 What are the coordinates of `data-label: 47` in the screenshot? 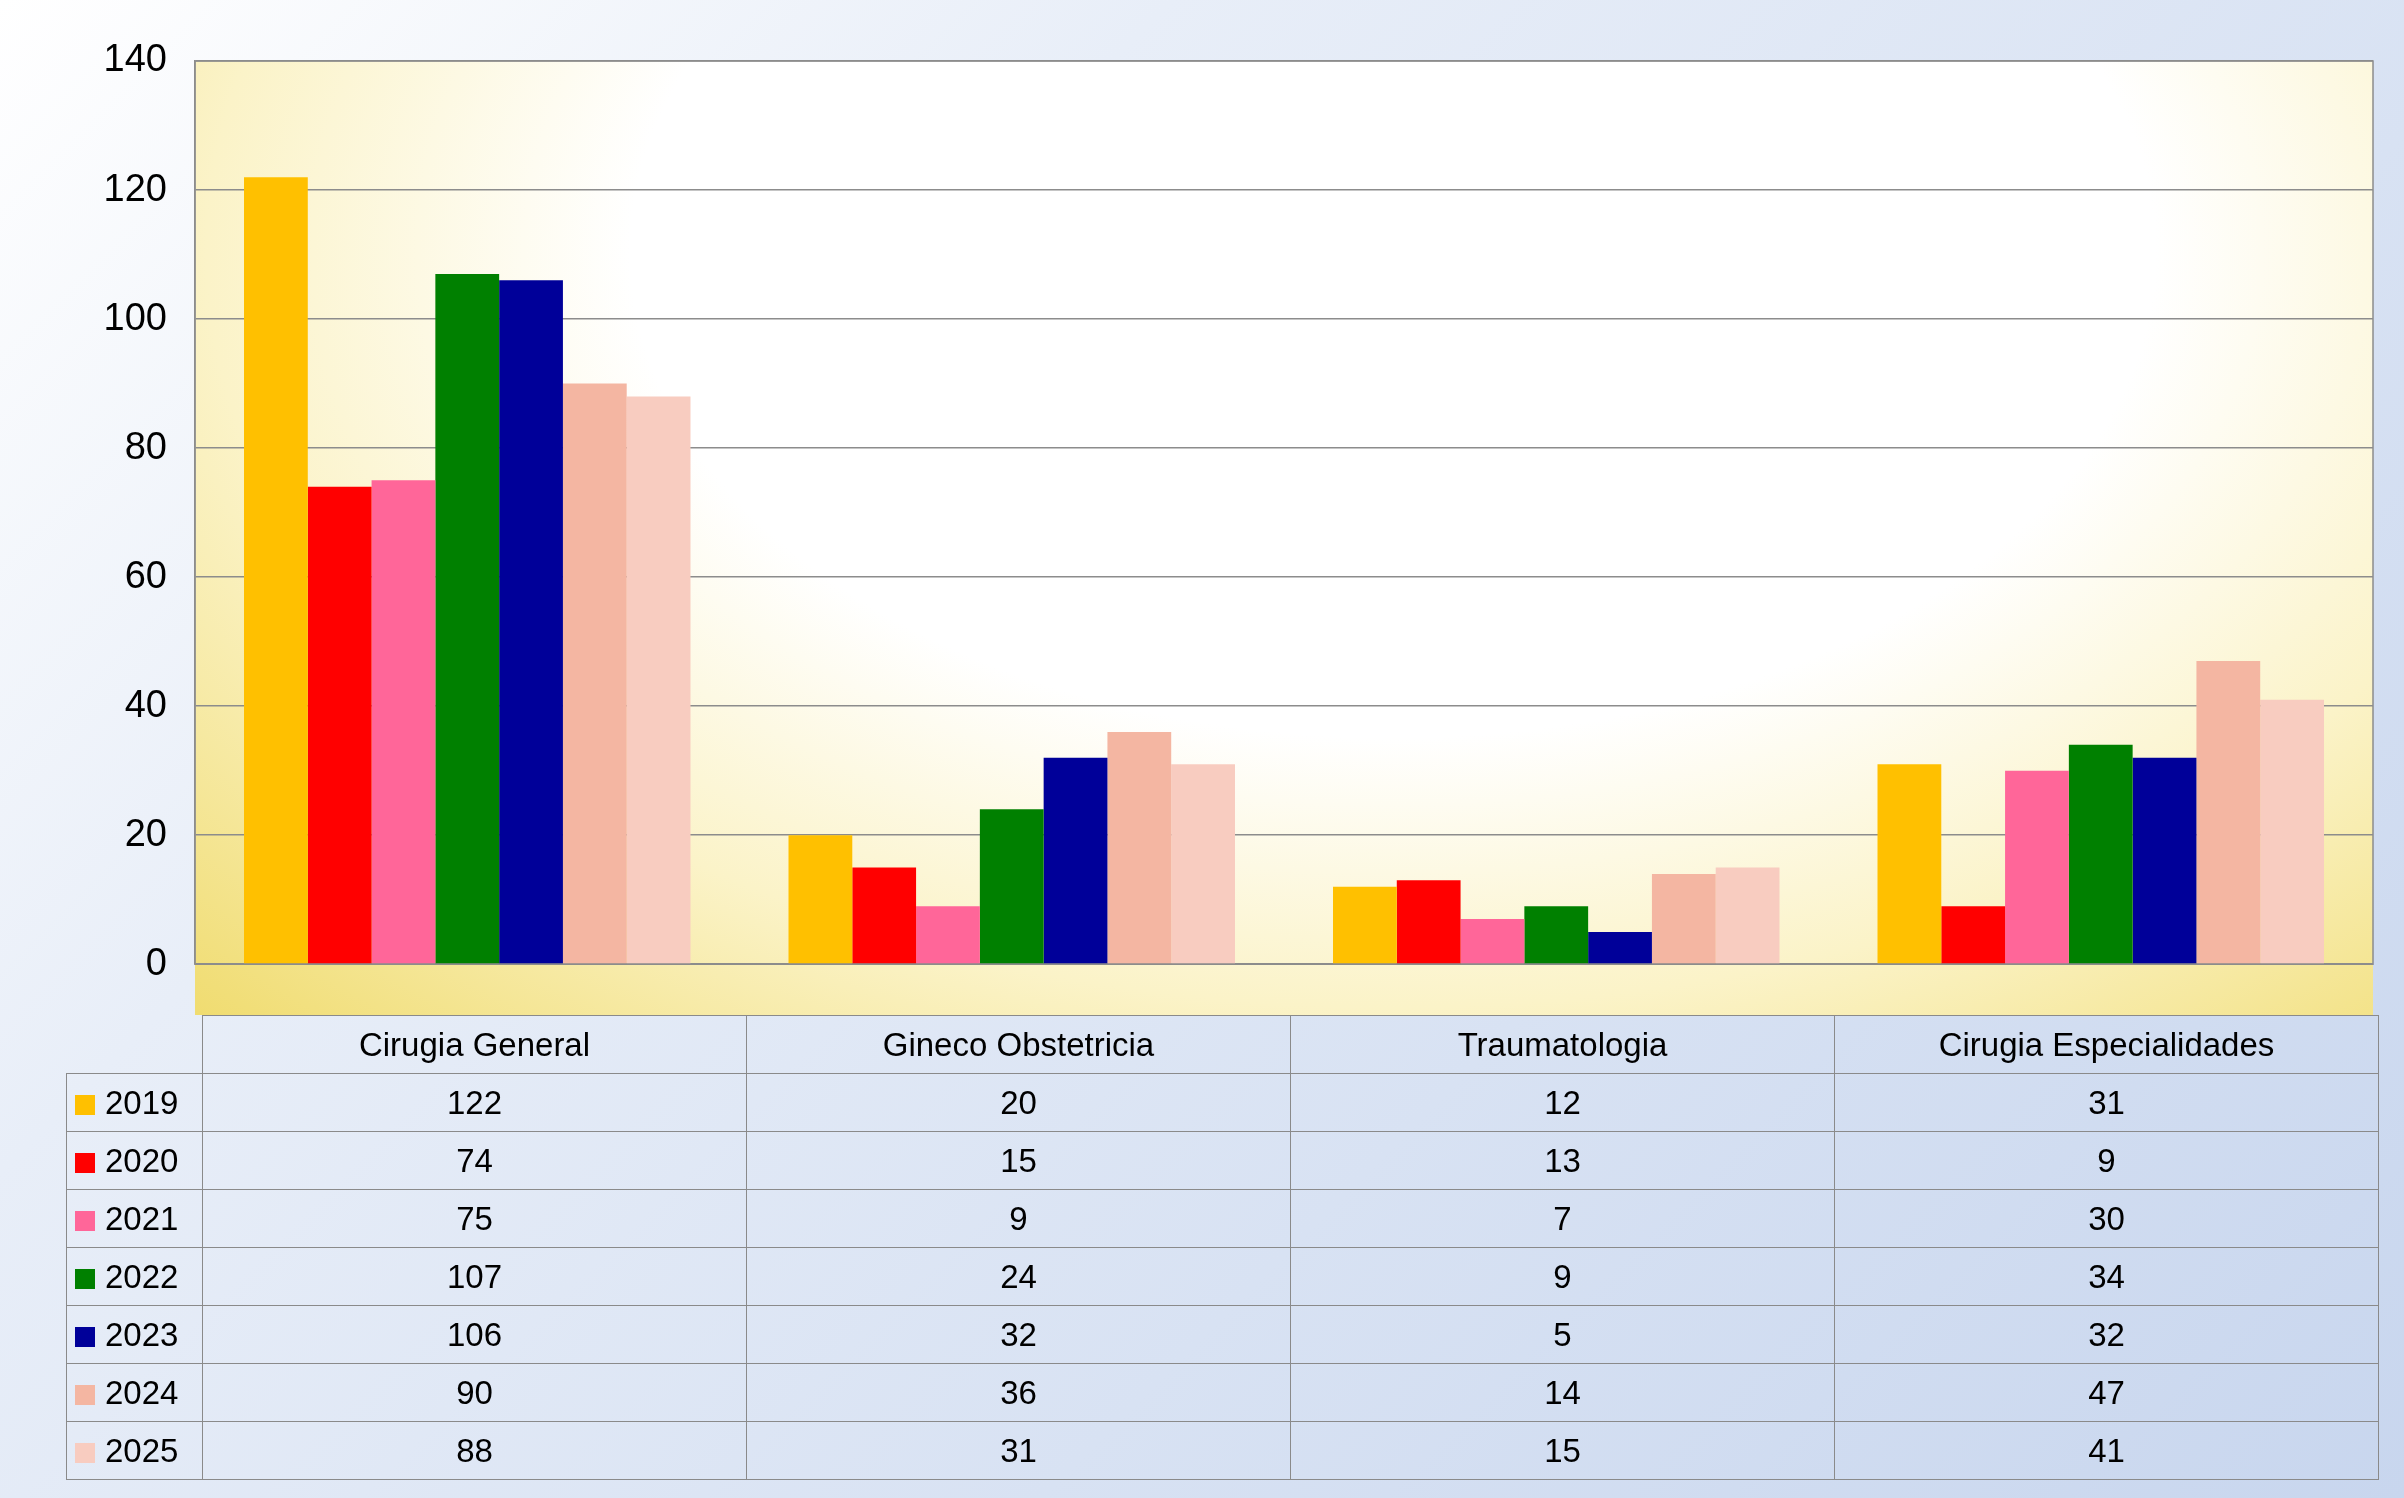 It's located at (2106, 1392).